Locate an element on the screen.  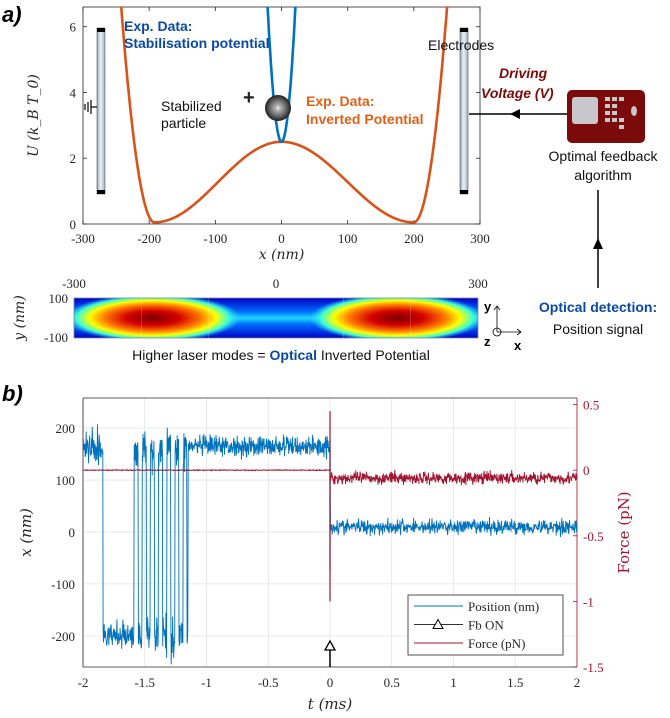
y-tick-label: 2 is located at coordinates (73, 158).